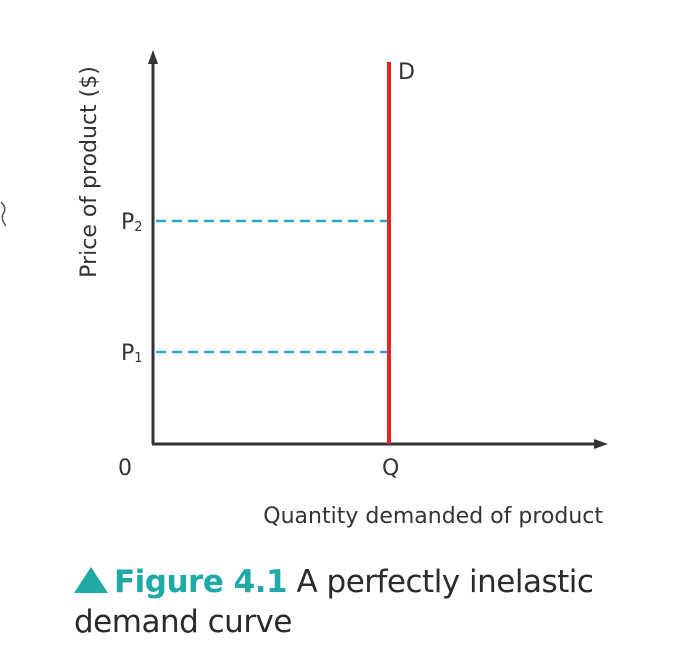 This screenshot has width=685, height=667. Describe the element at coordinates (201, 582) in the screenshot. I see `figure-number: Figure 4.1` at that location.